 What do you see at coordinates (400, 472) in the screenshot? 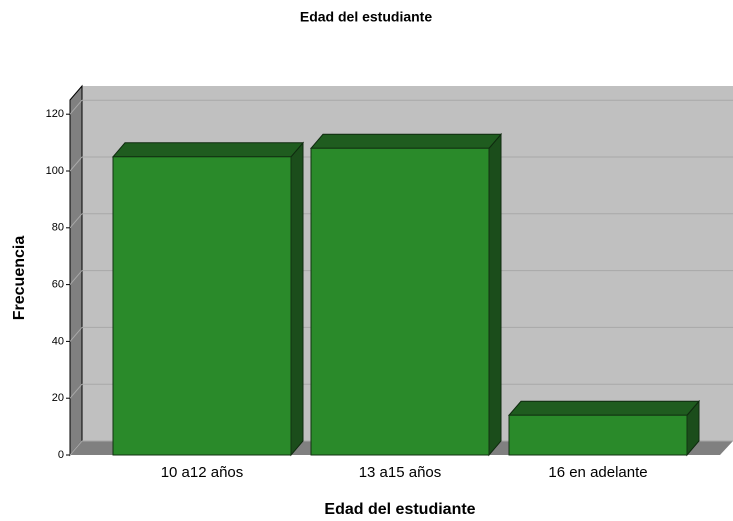
I see `x-tick-label: 13 a15 años` at bounding box center [400, 472].